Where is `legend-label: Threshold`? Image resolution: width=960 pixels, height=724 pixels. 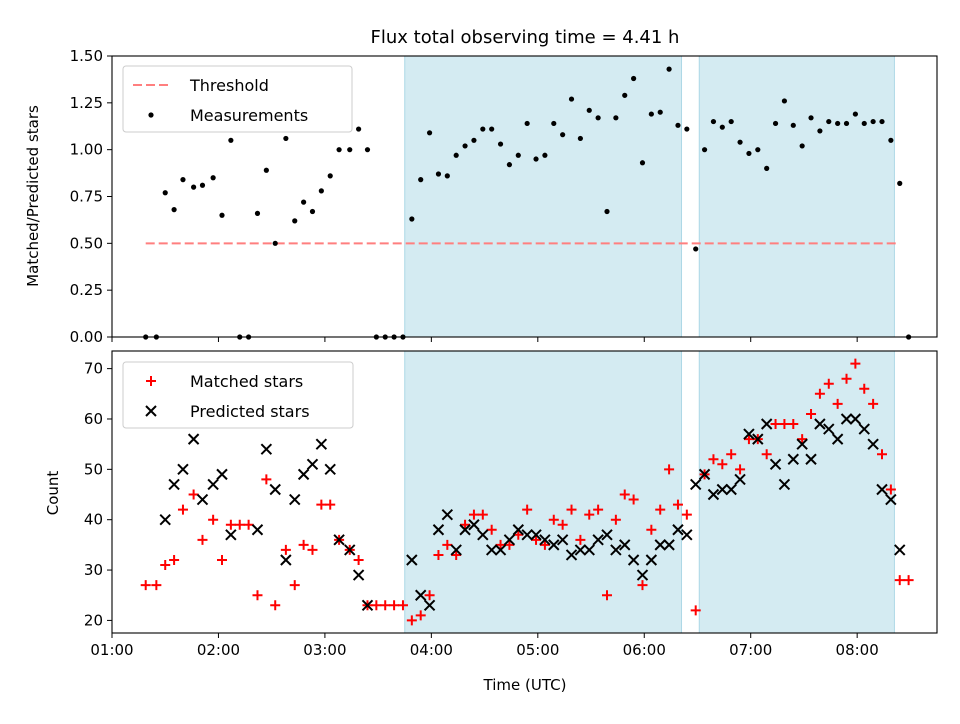
legend-label: Threshold is located at coordinates (229, 85).